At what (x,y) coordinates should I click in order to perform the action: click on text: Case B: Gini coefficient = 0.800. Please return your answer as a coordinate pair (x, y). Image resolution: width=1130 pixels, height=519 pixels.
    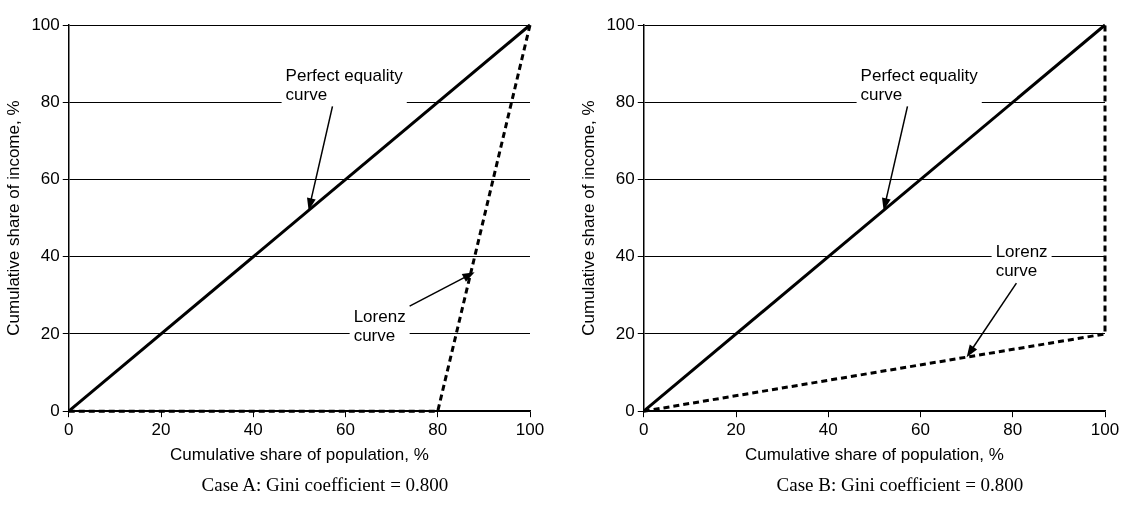
    Looking at the image, I should click on (900, 485).